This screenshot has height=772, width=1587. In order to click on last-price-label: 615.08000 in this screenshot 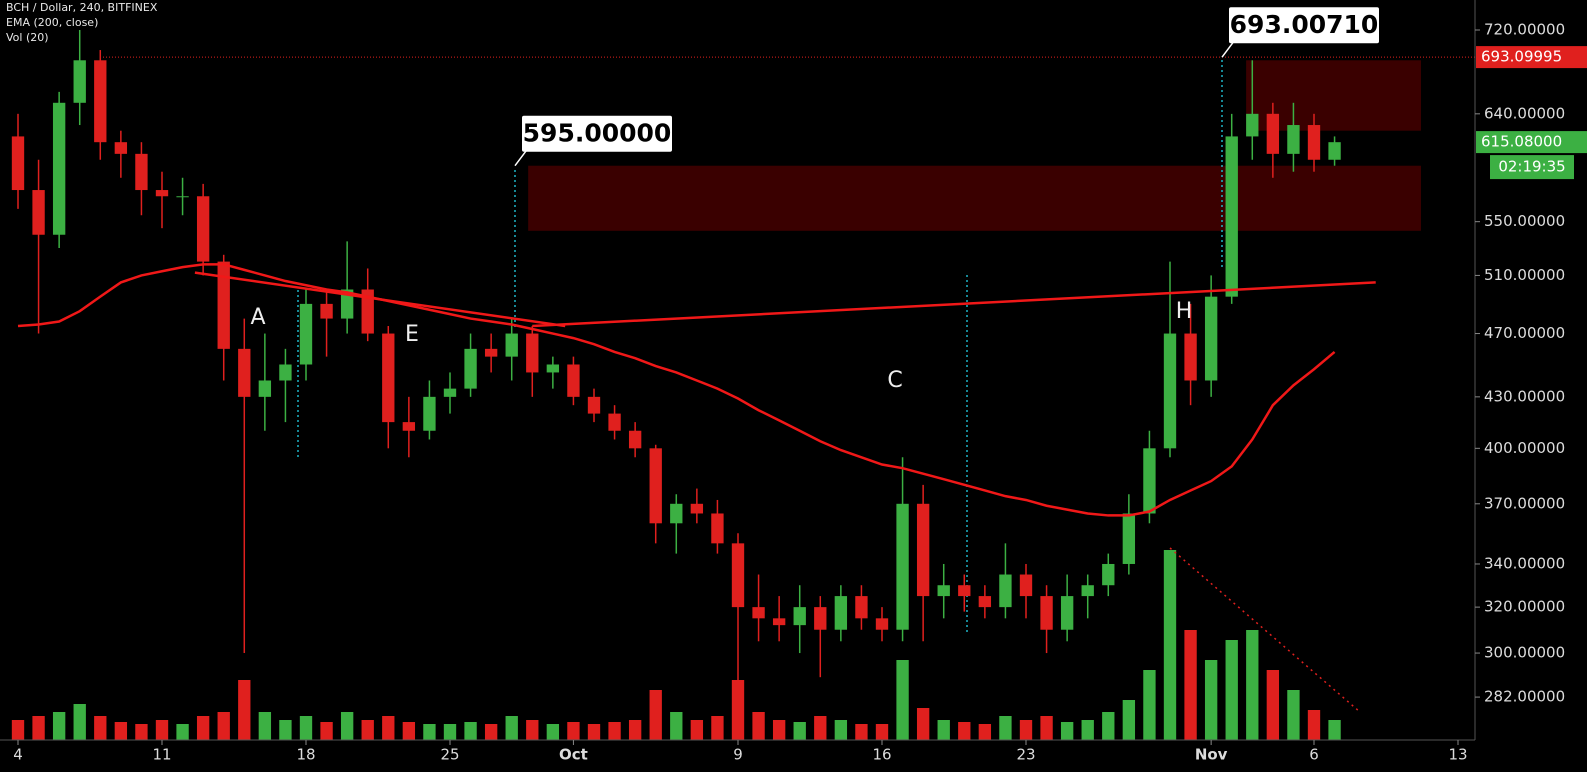, I will do `click(1521, 142)`.